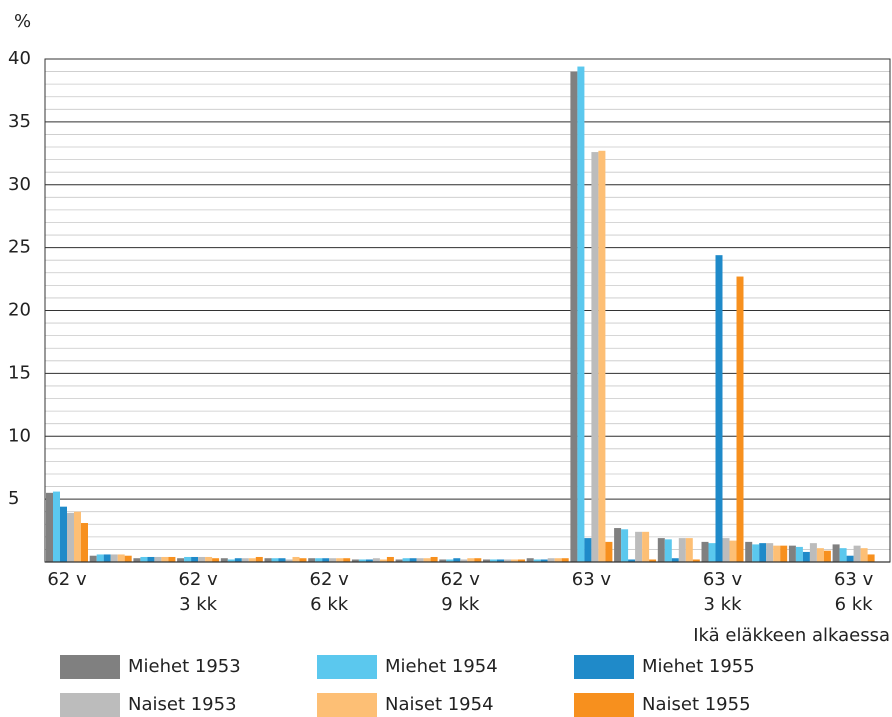 The image size is (892, 717). What do you see at coordinates (696, 704) in the screenshot?
I see `legend-label: Naiset 1955` at bounding box center [696, 704].